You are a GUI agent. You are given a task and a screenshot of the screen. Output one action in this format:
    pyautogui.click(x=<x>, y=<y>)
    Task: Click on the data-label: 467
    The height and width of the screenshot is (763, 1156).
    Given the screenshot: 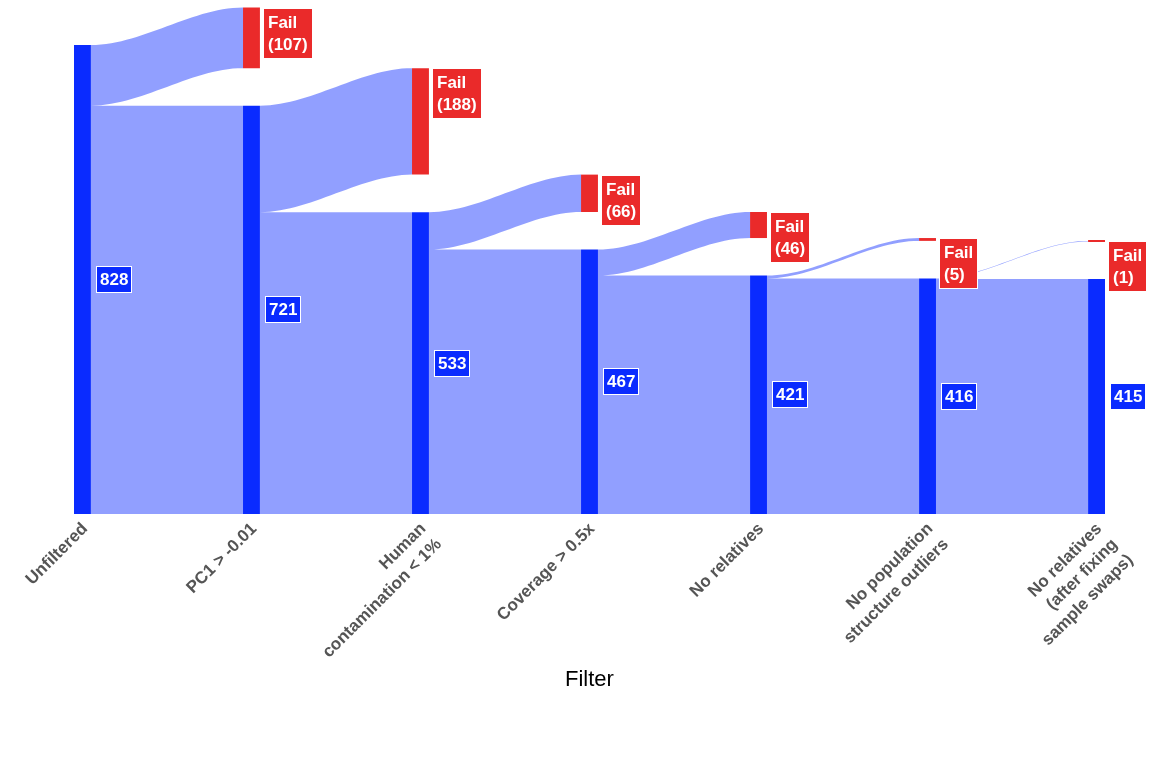 What is the action you would take?
    pyautogui.click(x=621, y=381)
    